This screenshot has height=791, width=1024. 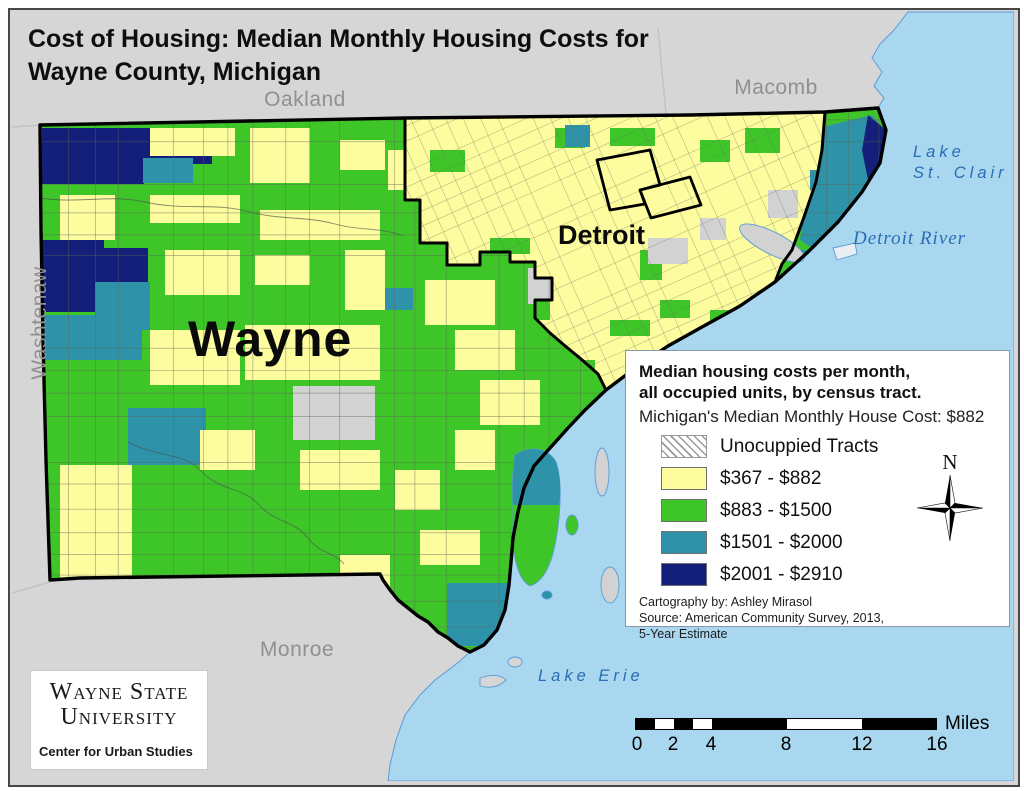 What do you see at coordinates (960, 173) in the screenshot?
I see `lake-st-clair-line2: St. Clair` at bounding box center [960, 173].